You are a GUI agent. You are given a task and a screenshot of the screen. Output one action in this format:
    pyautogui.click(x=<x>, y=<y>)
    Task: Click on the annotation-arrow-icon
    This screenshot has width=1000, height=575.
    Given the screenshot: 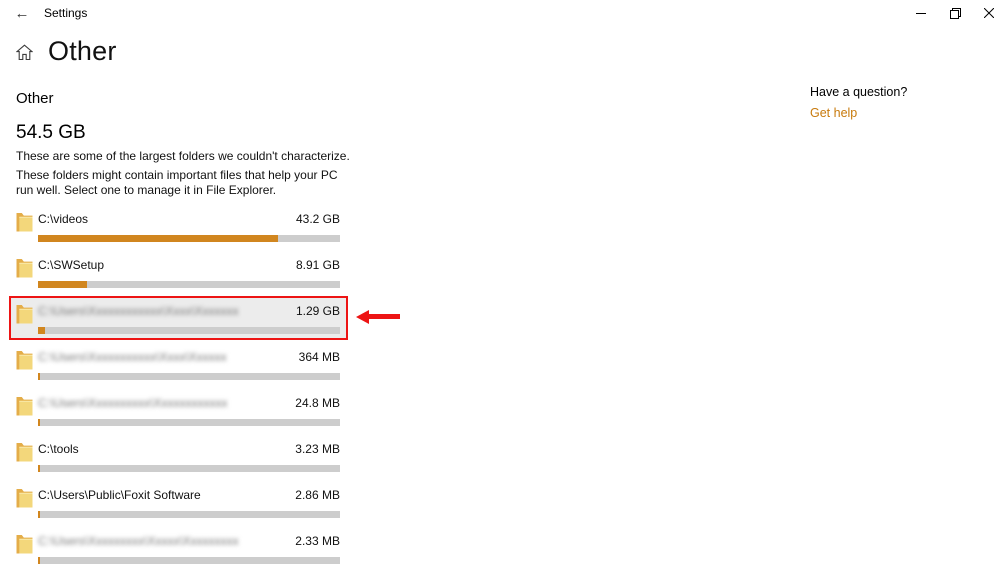 What is the action you would take?
    pyautogui.click(x=378, y=316)
    